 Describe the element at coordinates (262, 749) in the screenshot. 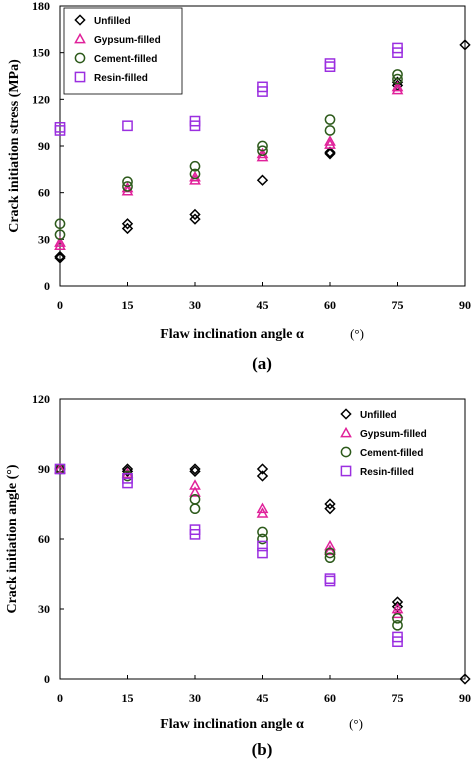

I see `panel-label: (b)` at that location.